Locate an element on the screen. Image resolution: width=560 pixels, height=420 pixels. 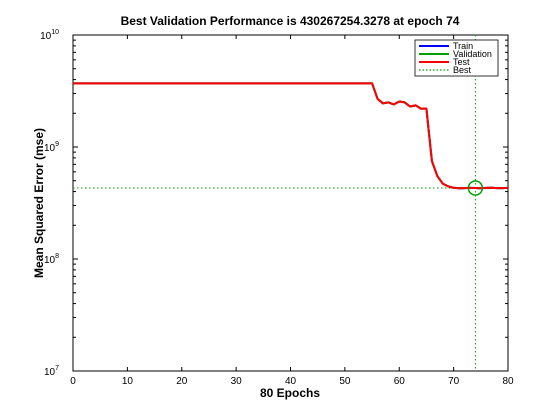
x-tick-label: 60 is located at coordinates (400, 381).